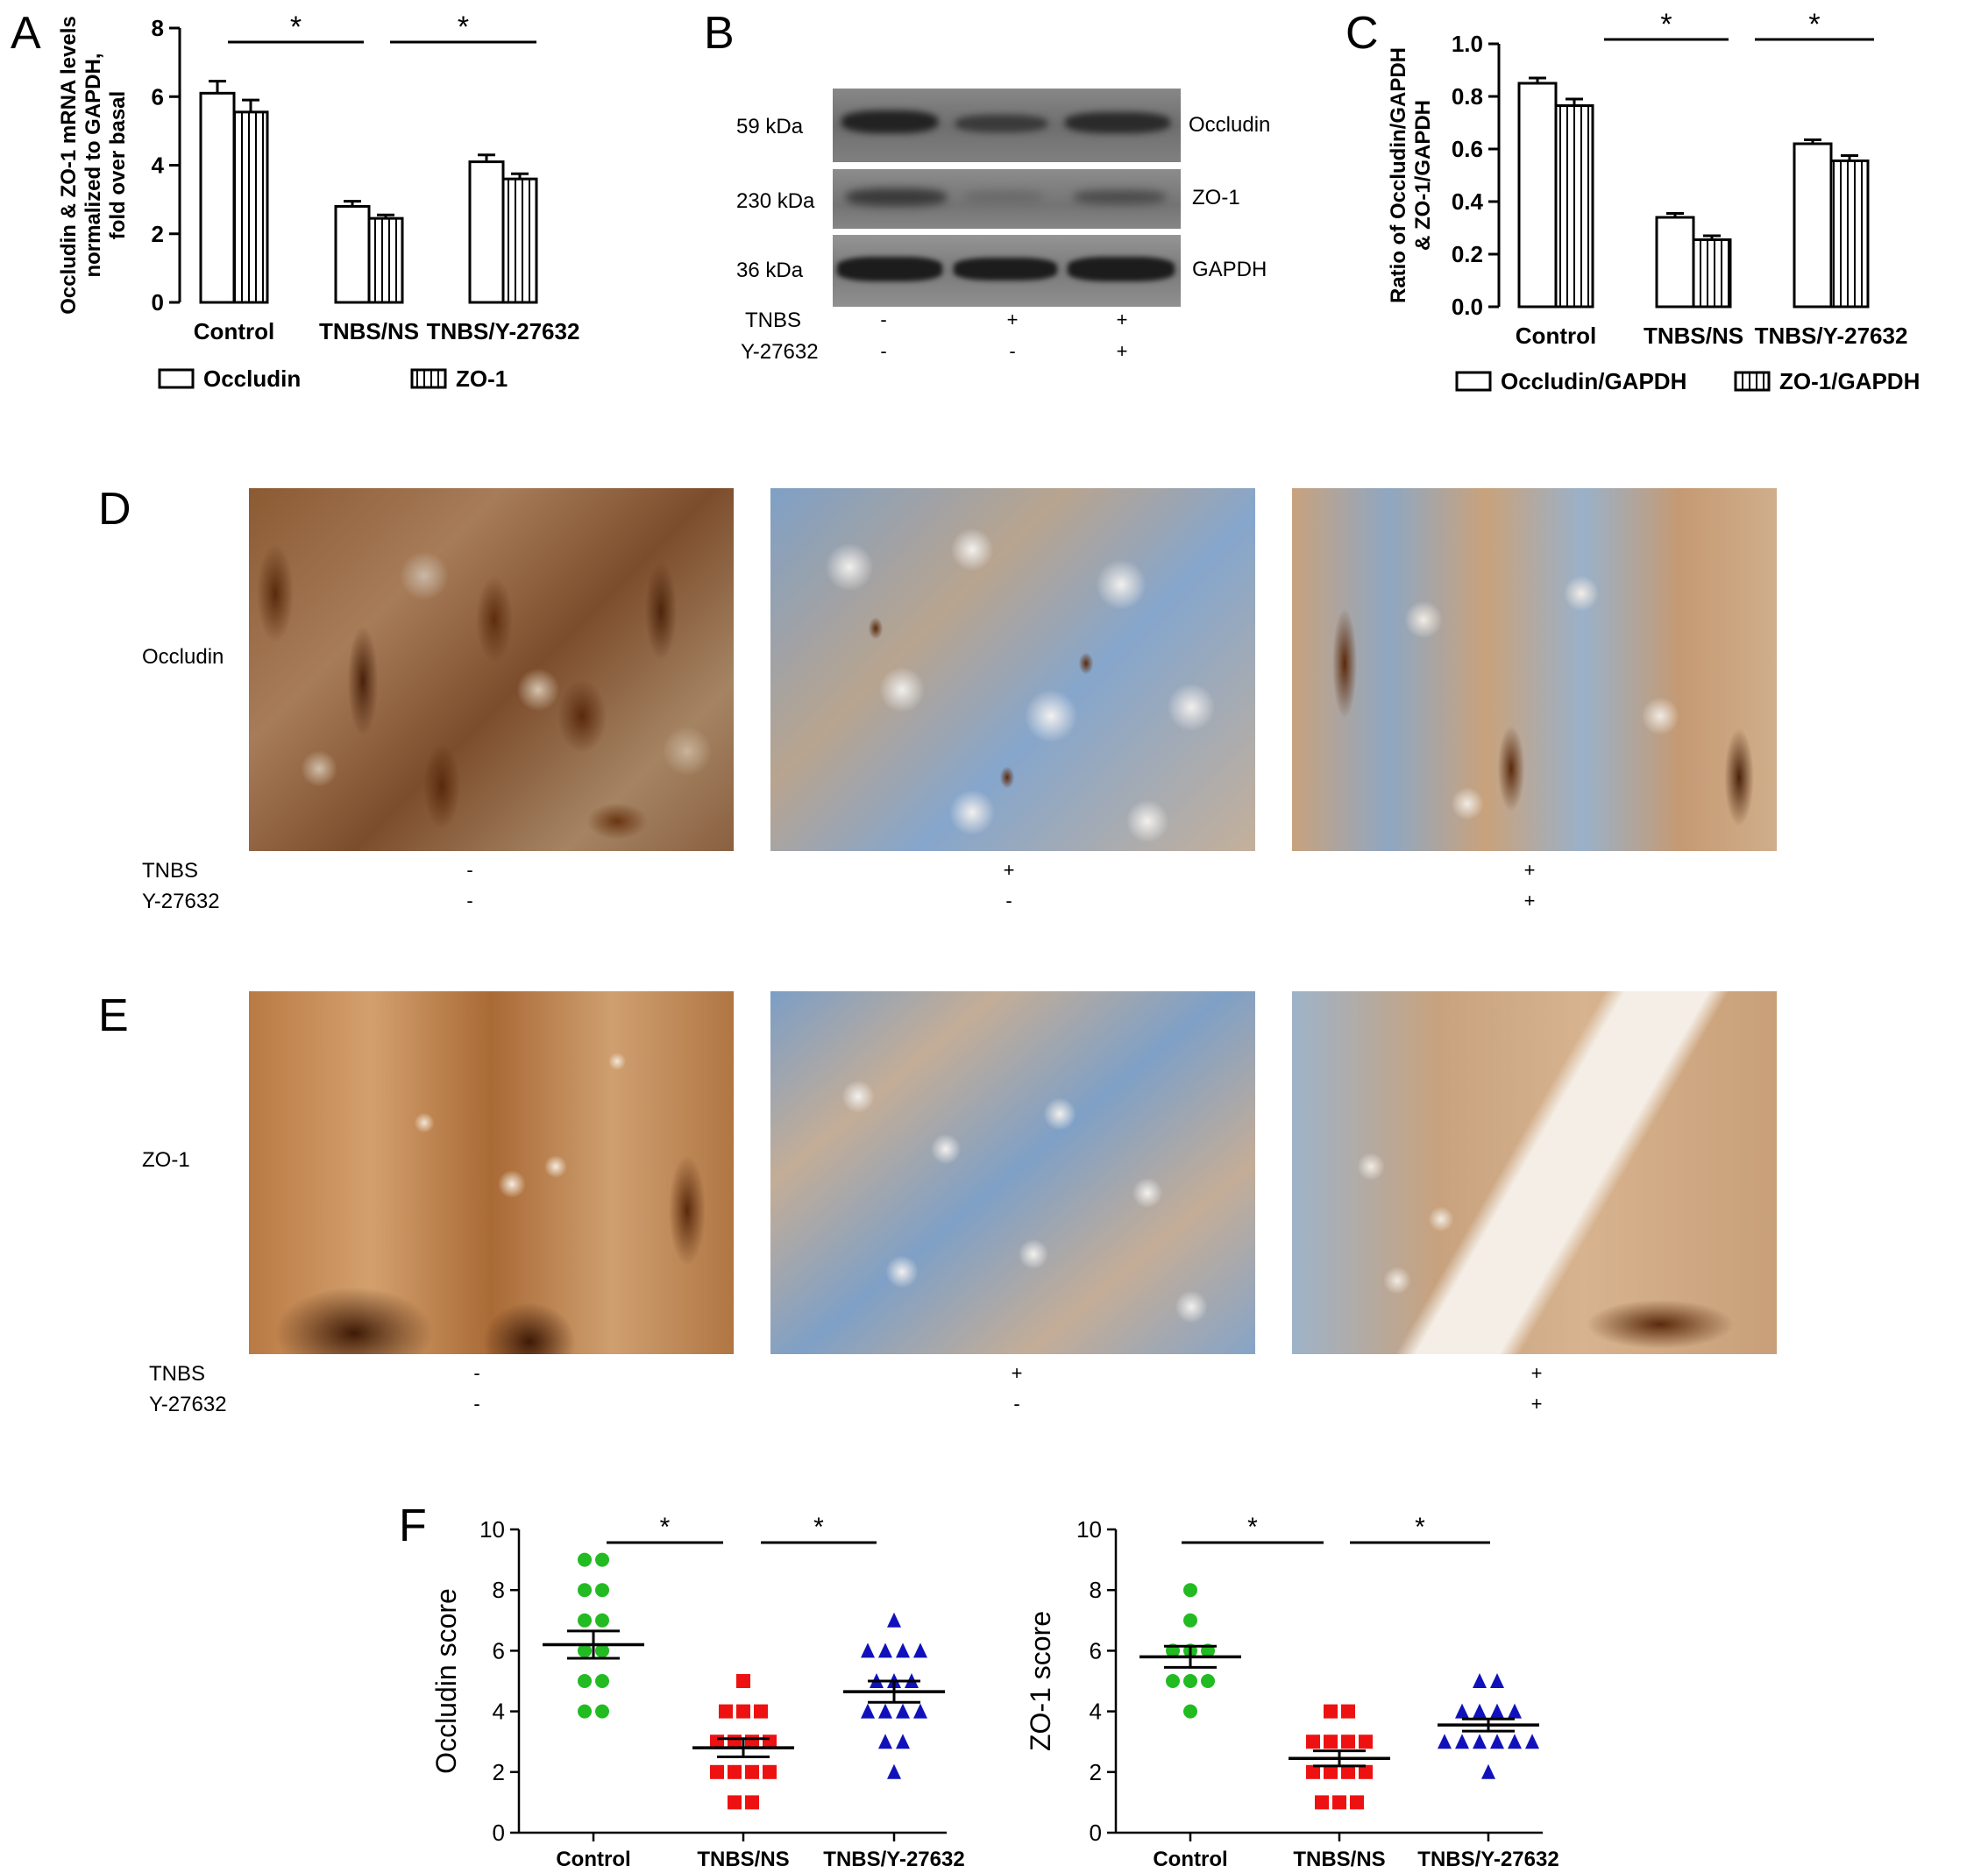  Describe the element at coordinates (482, 379) in the screenshot. I see `legend-label: ZO-1` at that location.